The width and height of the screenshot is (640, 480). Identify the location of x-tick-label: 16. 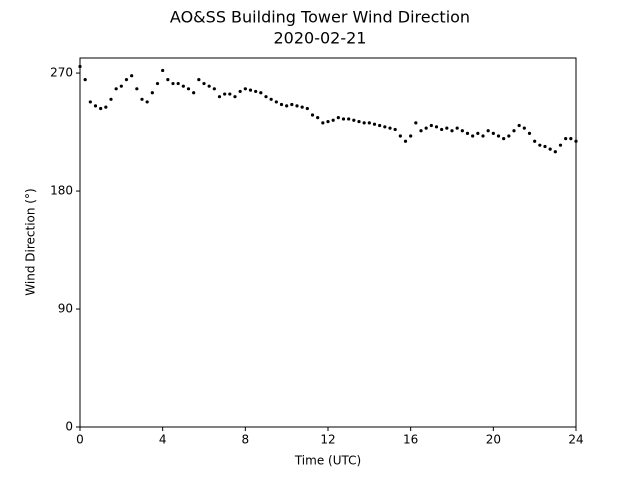
(410, 440).